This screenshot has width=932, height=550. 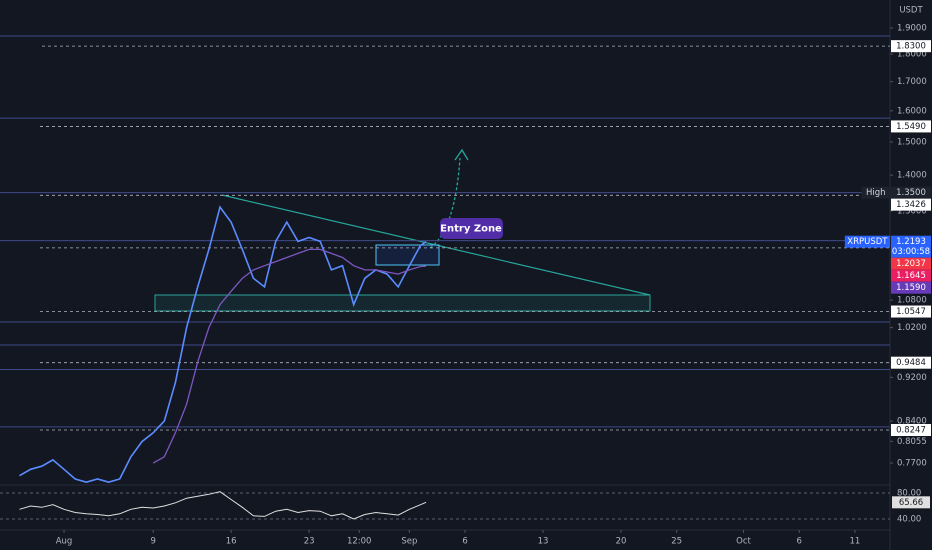 I want to click on x-tick-label: 11, so click(x=854, y=542).